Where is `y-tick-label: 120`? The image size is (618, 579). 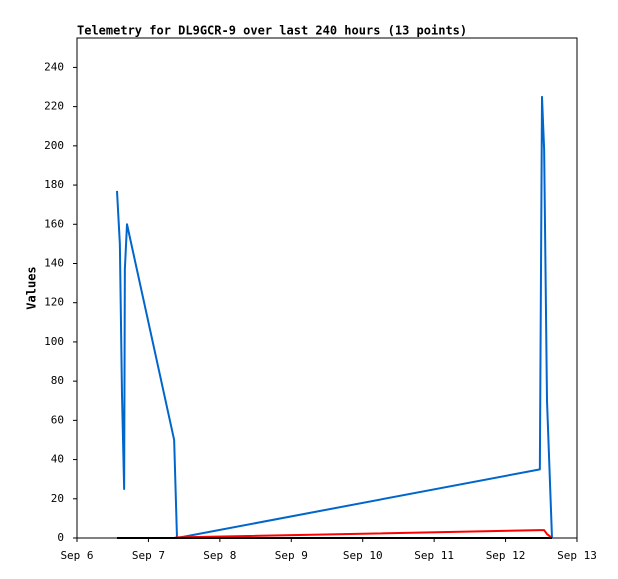 y-tick-label: 120 is located at coordinates (54, 302).